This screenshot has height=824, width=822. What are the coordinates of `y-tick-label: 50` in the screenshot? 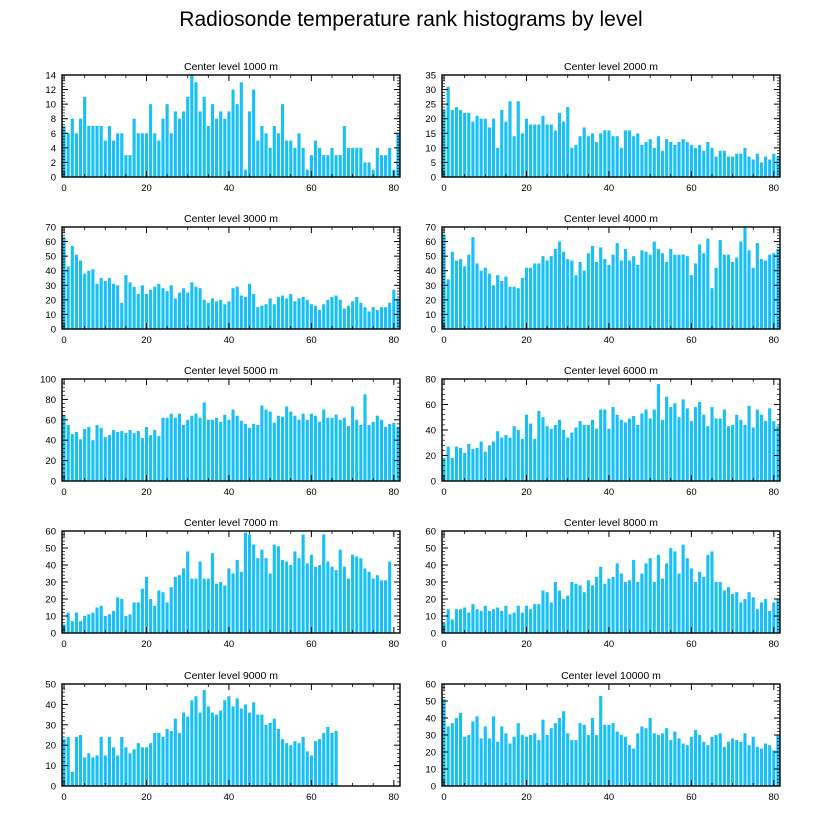 It's located at (430, 257).